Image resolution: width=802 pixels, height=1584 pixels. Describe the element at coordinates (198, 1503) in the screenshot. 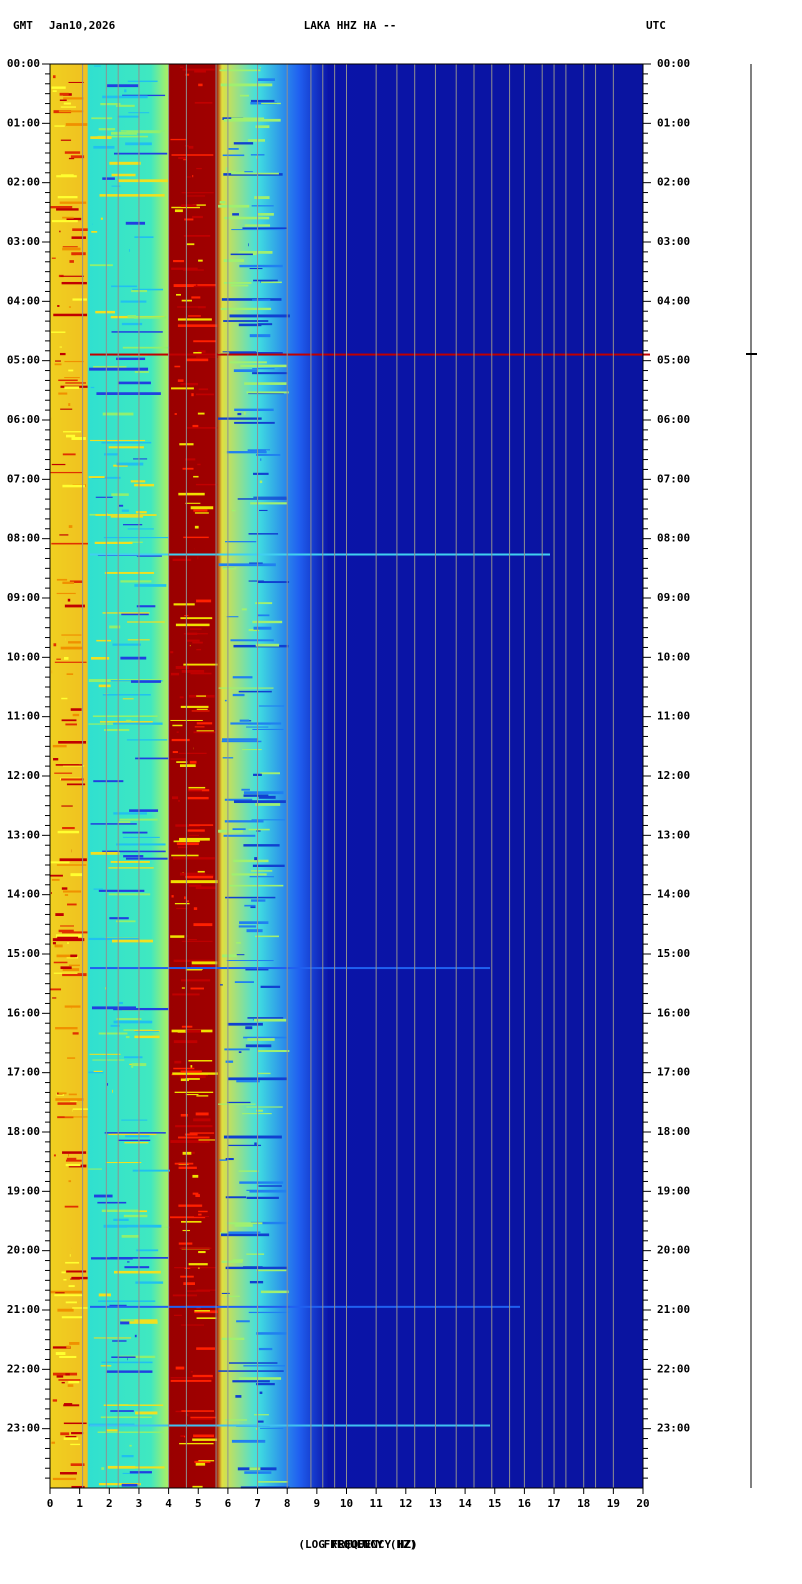

I see `x-tick-label: 5` at that location.